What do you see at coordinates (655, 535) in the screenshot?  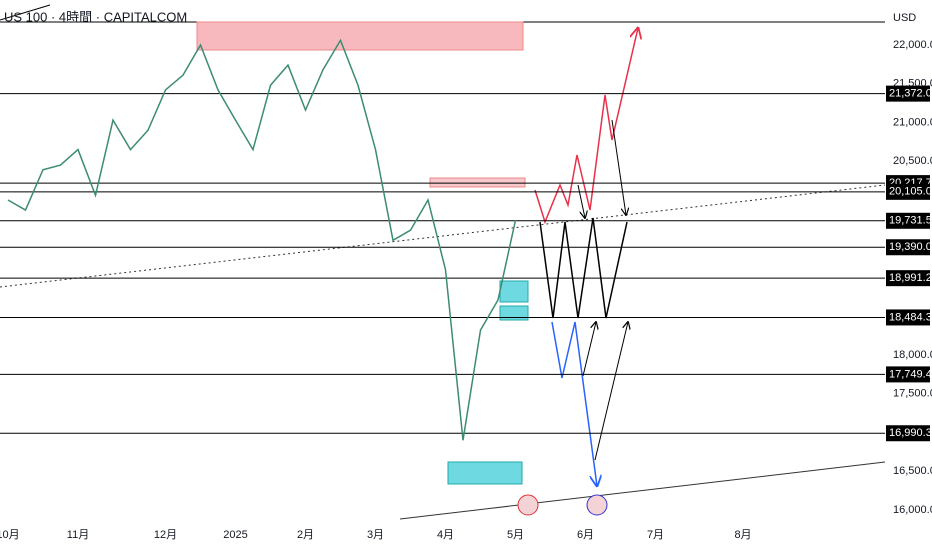 I see `x-tick-label: 7月` at bounding box center [655, 535].